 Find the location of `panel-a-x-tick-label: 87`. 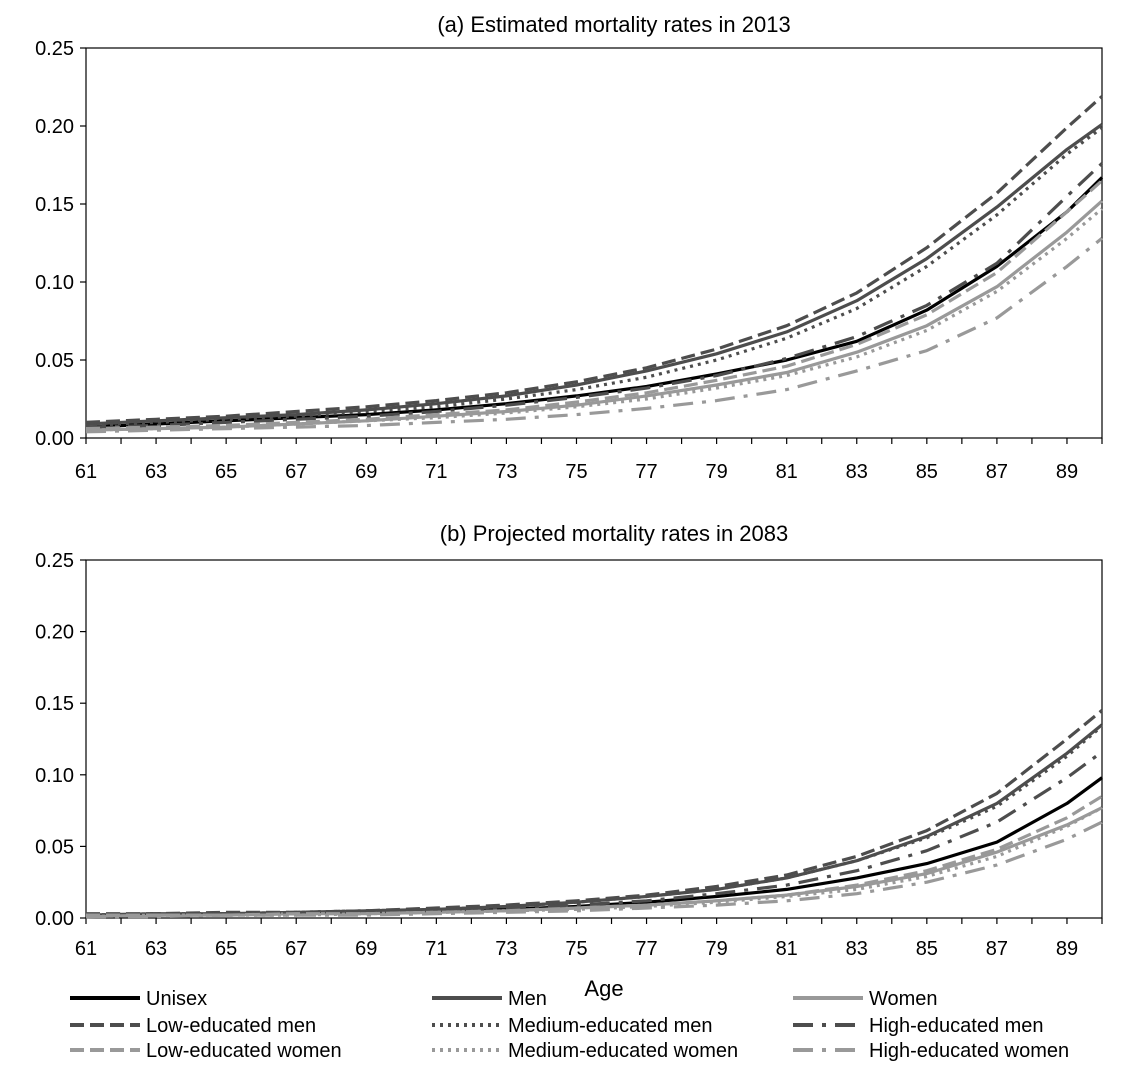

panel-a-x-tick-label: 87 is located at coordinates (997, 472).